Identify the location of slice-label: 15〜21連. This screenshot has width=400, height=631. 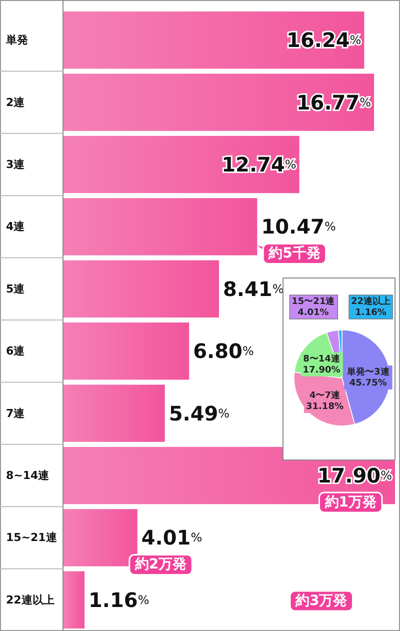
(314, 301).